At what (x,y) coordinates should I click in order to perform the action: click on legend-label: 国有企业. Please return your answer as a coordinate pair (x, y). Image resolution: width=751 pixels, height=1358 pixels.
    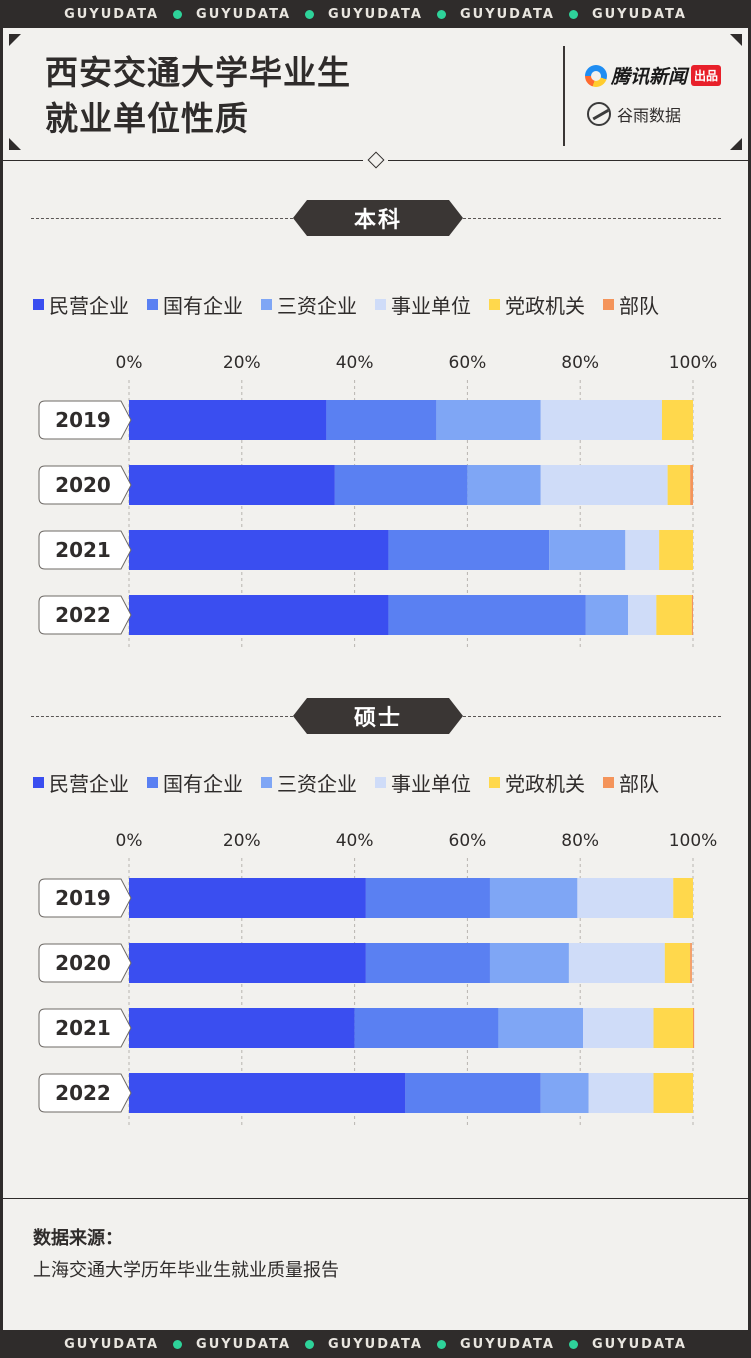
    Looking at the image, I should click on (203, 306).